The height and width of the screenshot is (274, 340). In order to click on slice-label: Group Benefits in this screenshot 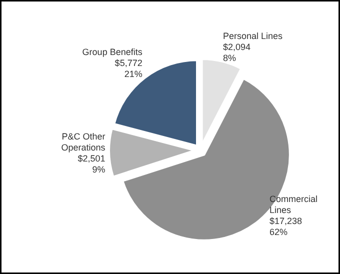, I will do `click(112, 51)`.